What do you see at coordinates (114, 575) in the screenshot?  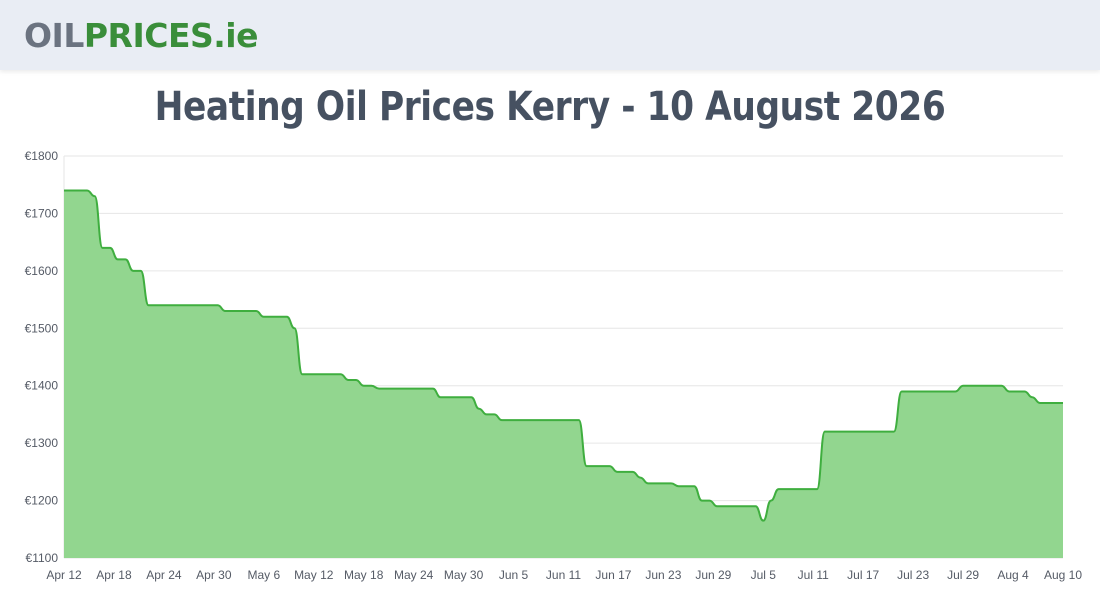 I see `x-tick-label: Apr 18` at bounding box center [114, 575].